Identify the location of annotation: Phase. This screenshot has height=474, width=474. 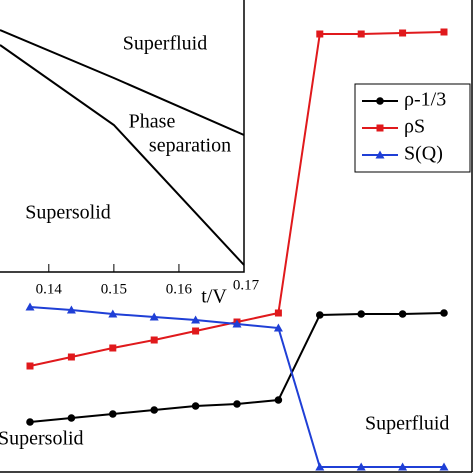
(152, 122).